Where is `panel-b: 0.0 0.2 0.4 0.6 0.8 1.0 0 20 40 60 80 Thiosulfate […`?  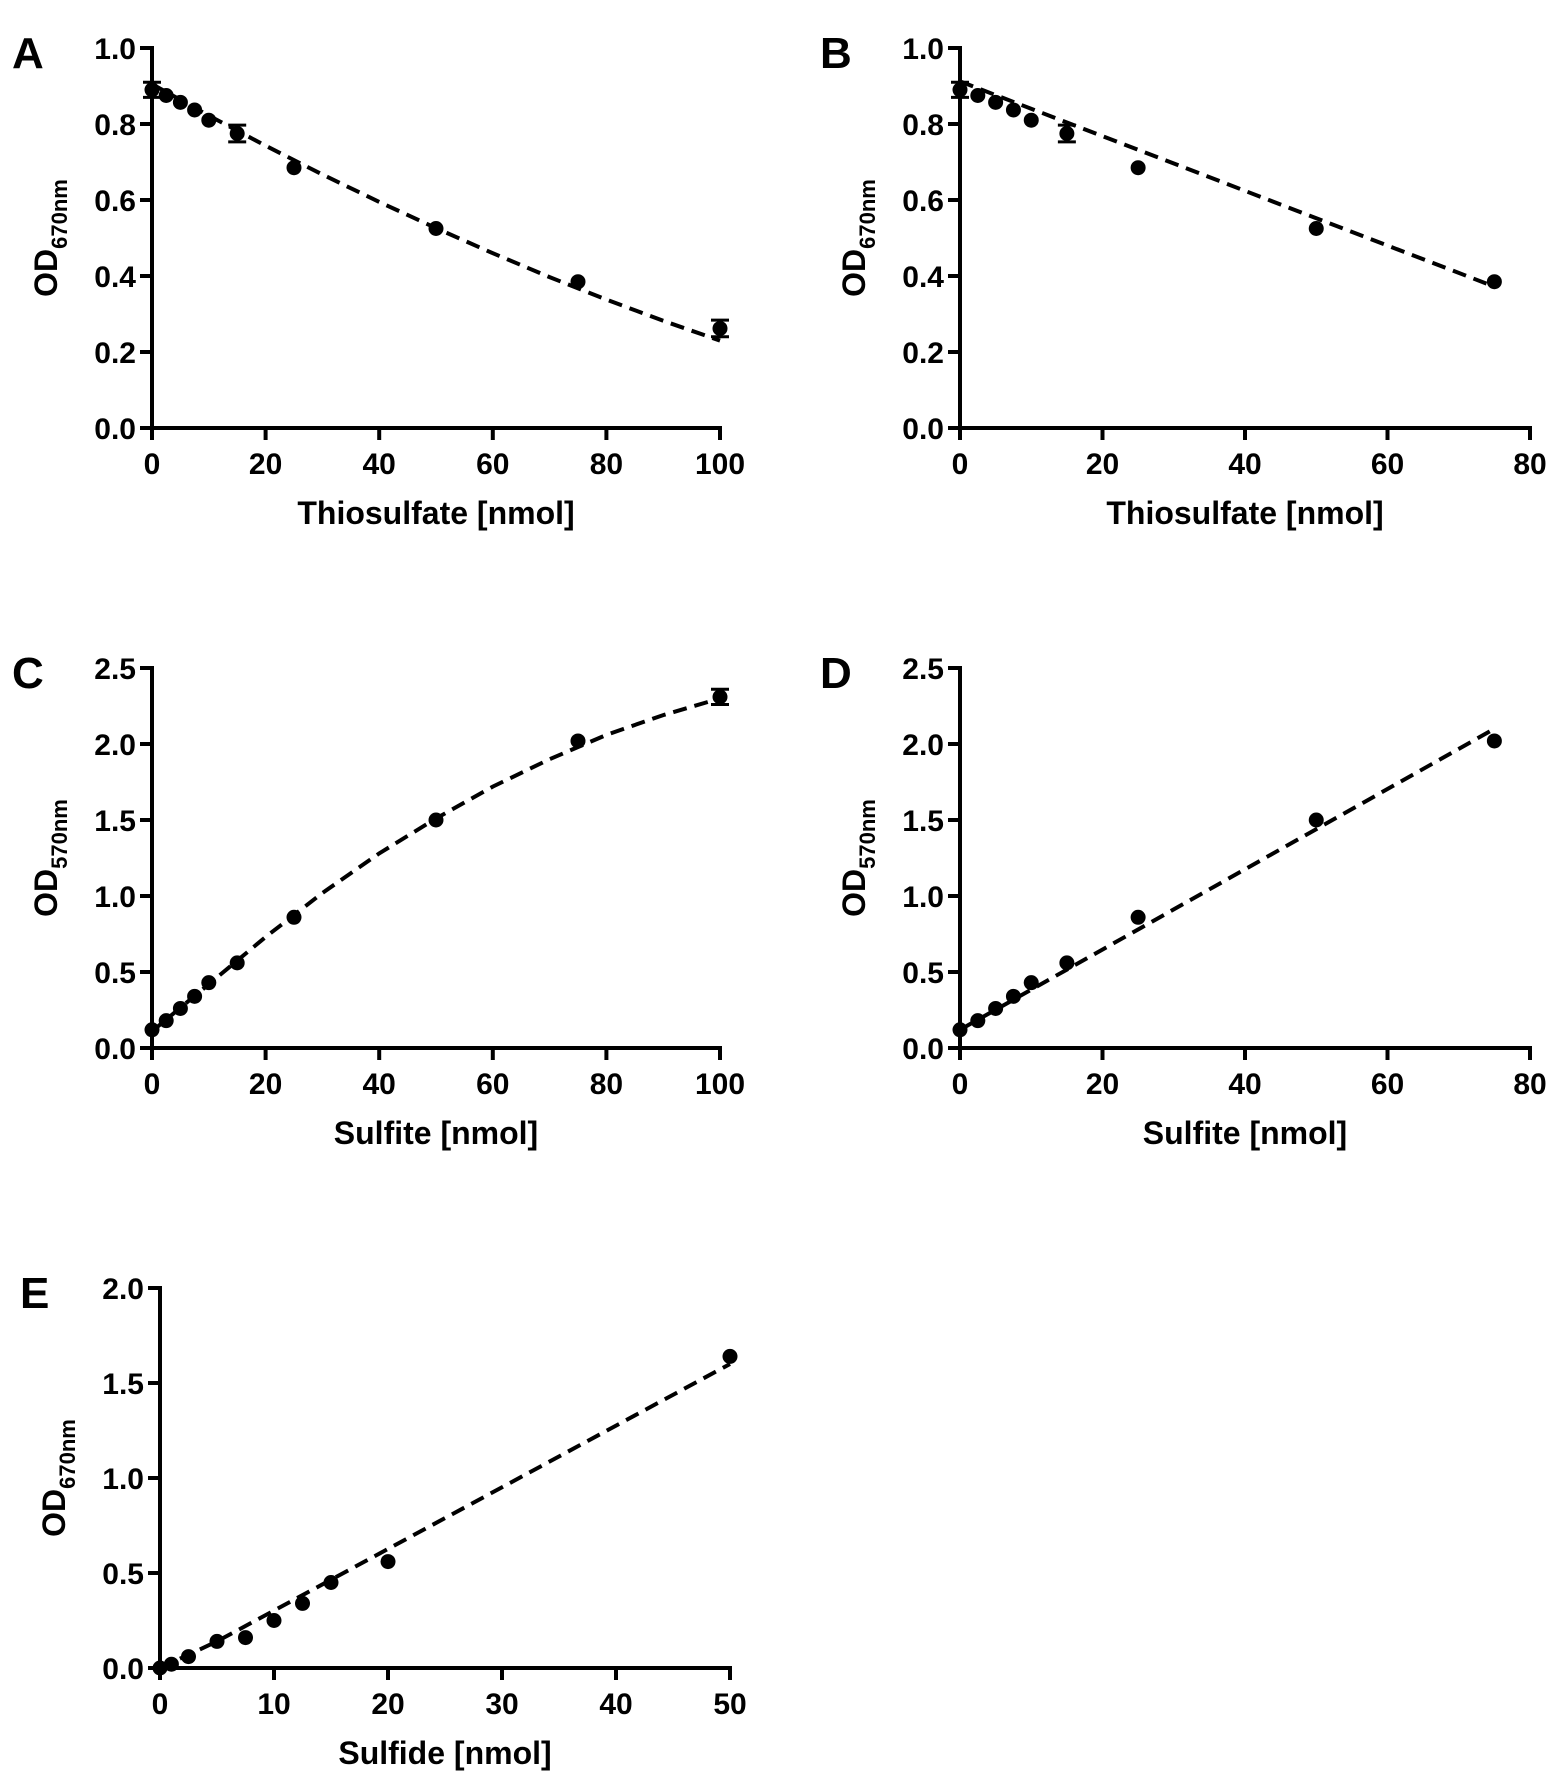
panel-b: 0.0 0.2 0.4 0.6 0.8 1.0 0 20 40 60 80 Thiosulfate [… is located at coordinates (1183, 280).